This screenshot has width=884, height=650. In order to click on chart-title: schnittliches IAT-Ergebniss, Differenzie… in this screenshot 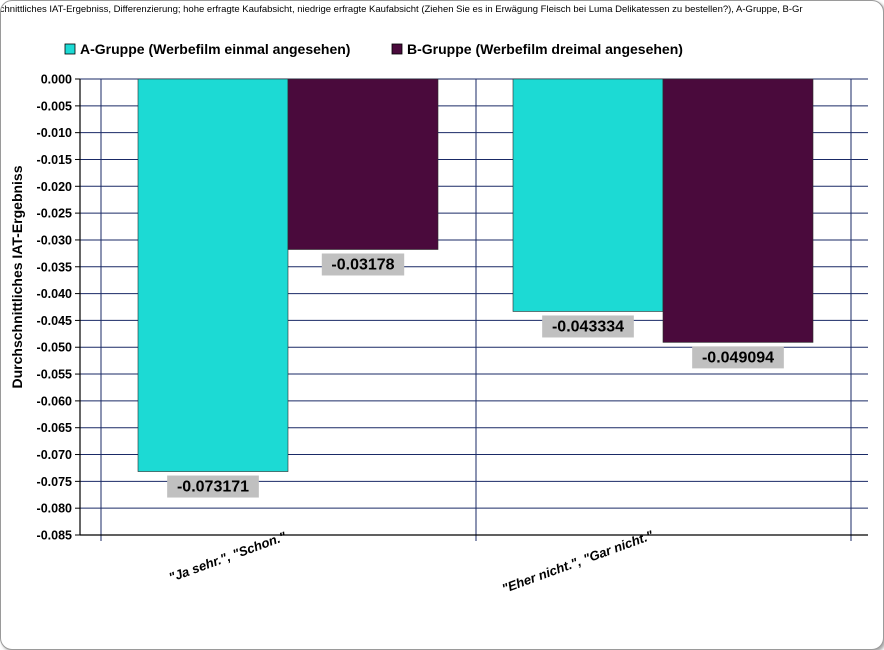, I will do `click(401, 9)`.